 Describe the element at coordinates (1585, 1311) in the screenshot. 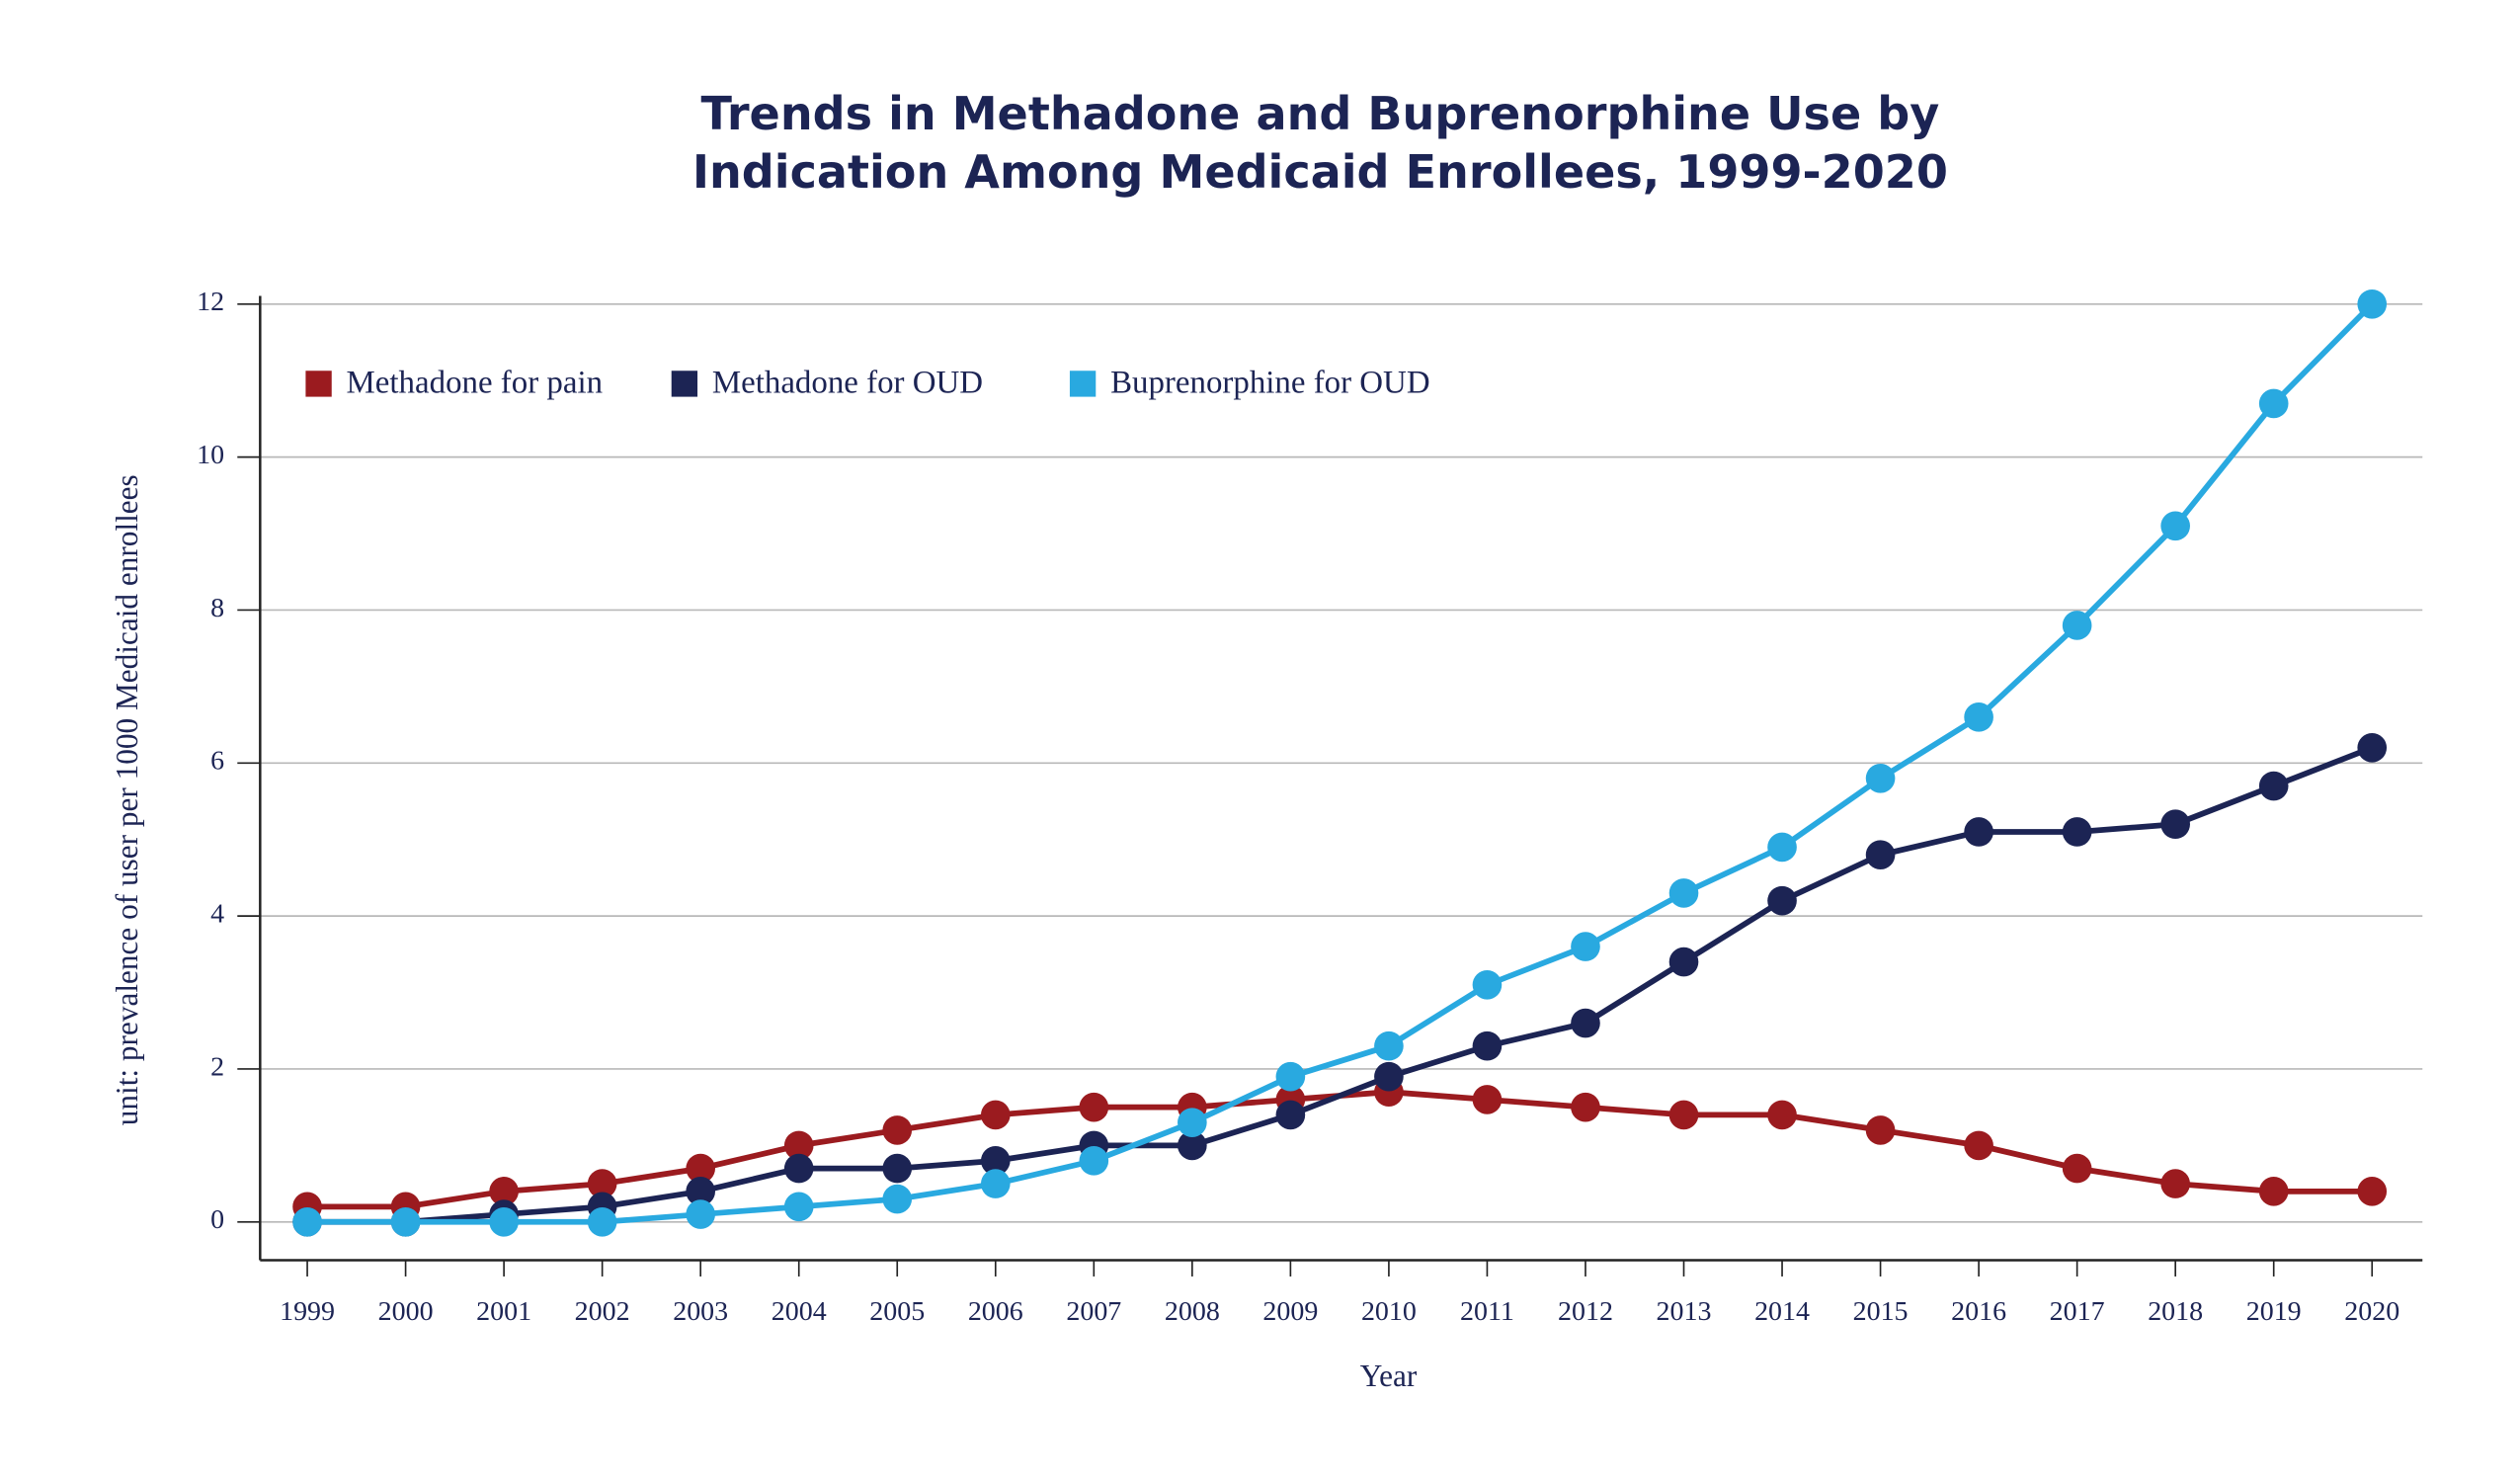

I see `x-tick-label: 2012` at that location.